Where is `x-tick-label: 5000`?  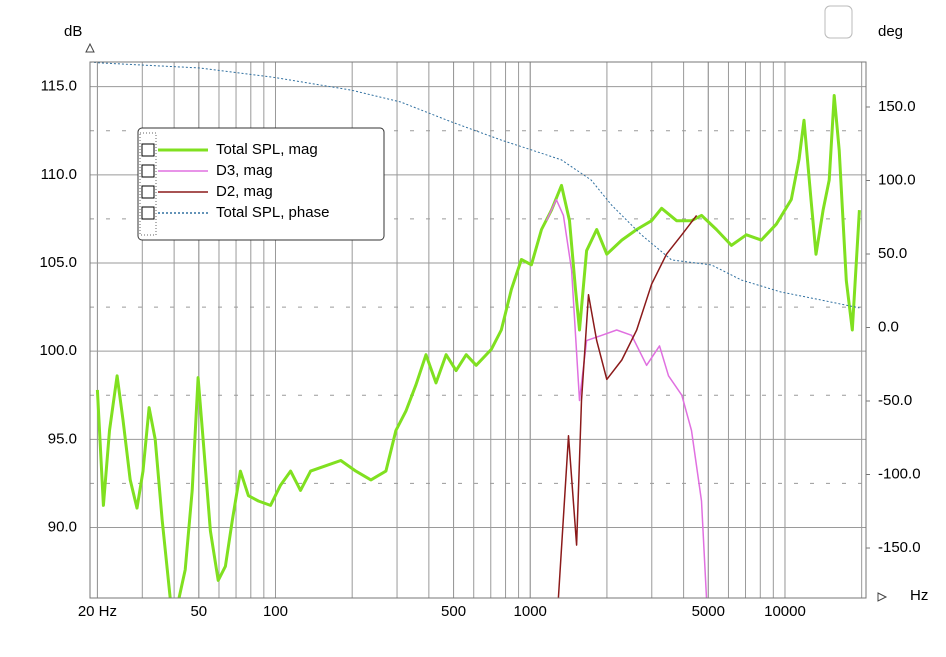 x-tick-label: 5000 is located at coordinates (708, 611).